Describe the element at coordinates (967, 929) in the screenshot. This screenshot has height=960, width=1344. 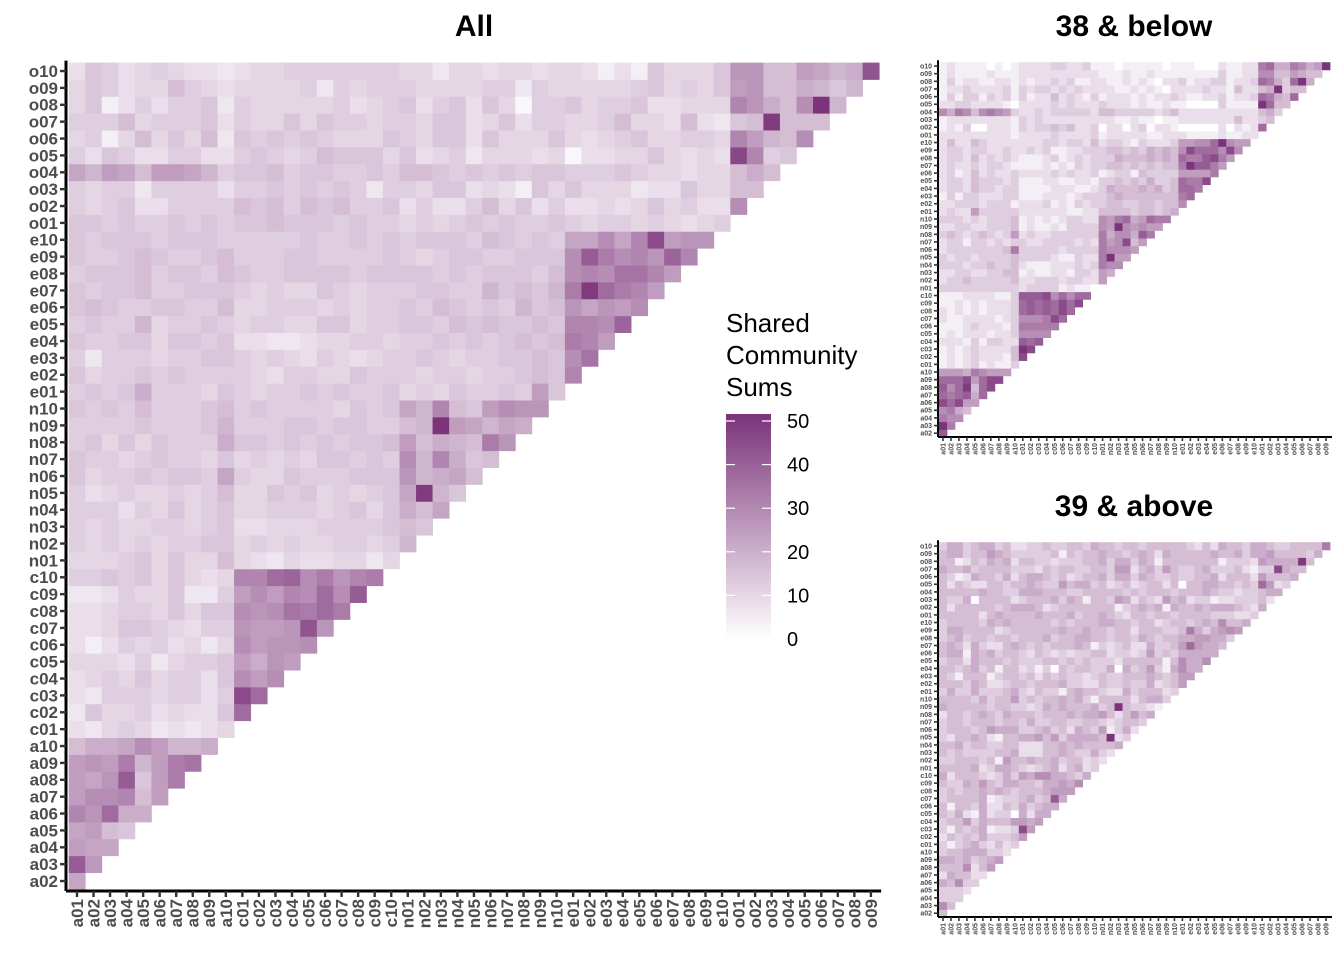
I see `x-tick-label: a04` at that location.